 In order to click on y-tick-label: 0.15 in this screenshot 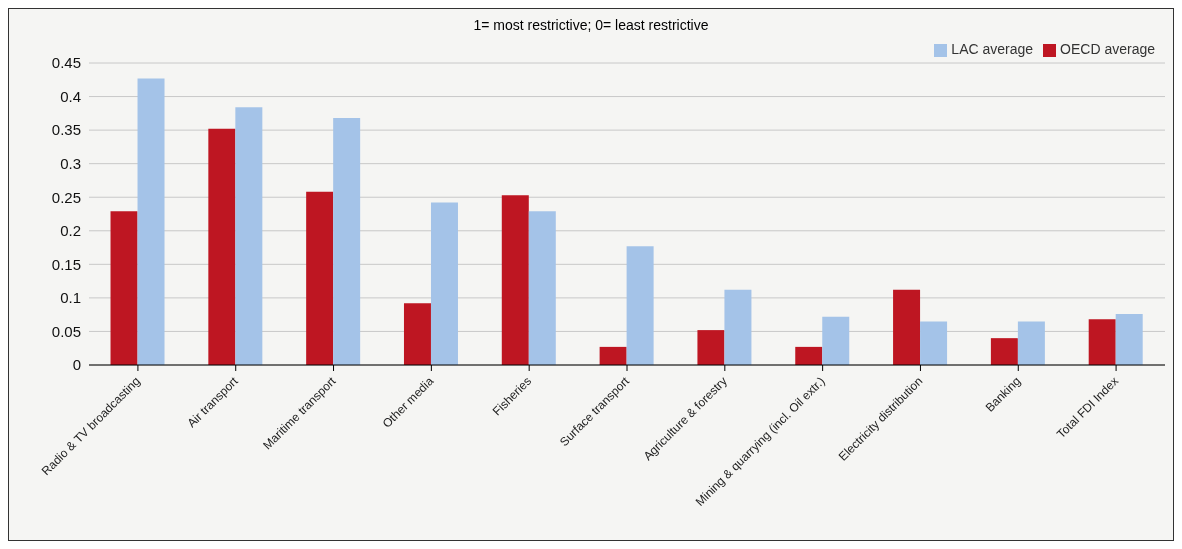, I will do `click(66, 264)`.